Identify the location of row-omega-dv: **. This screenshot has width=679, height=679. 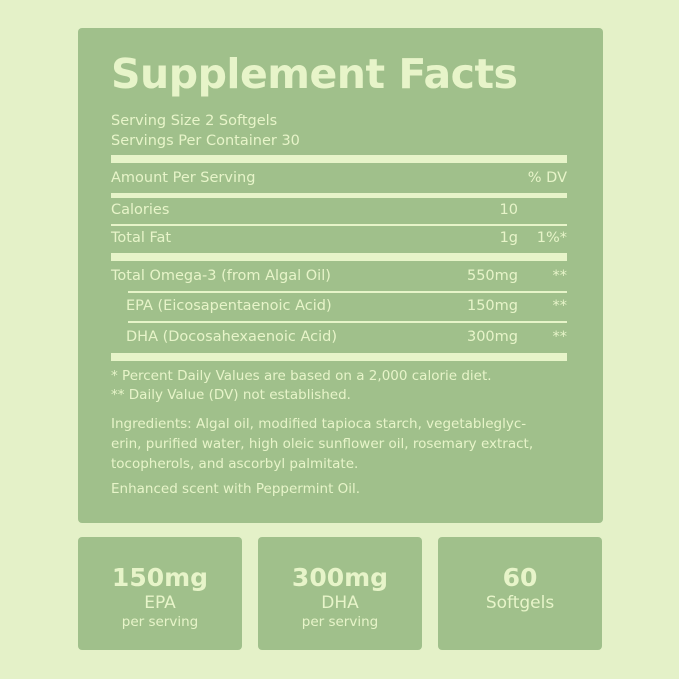
(560, 276).